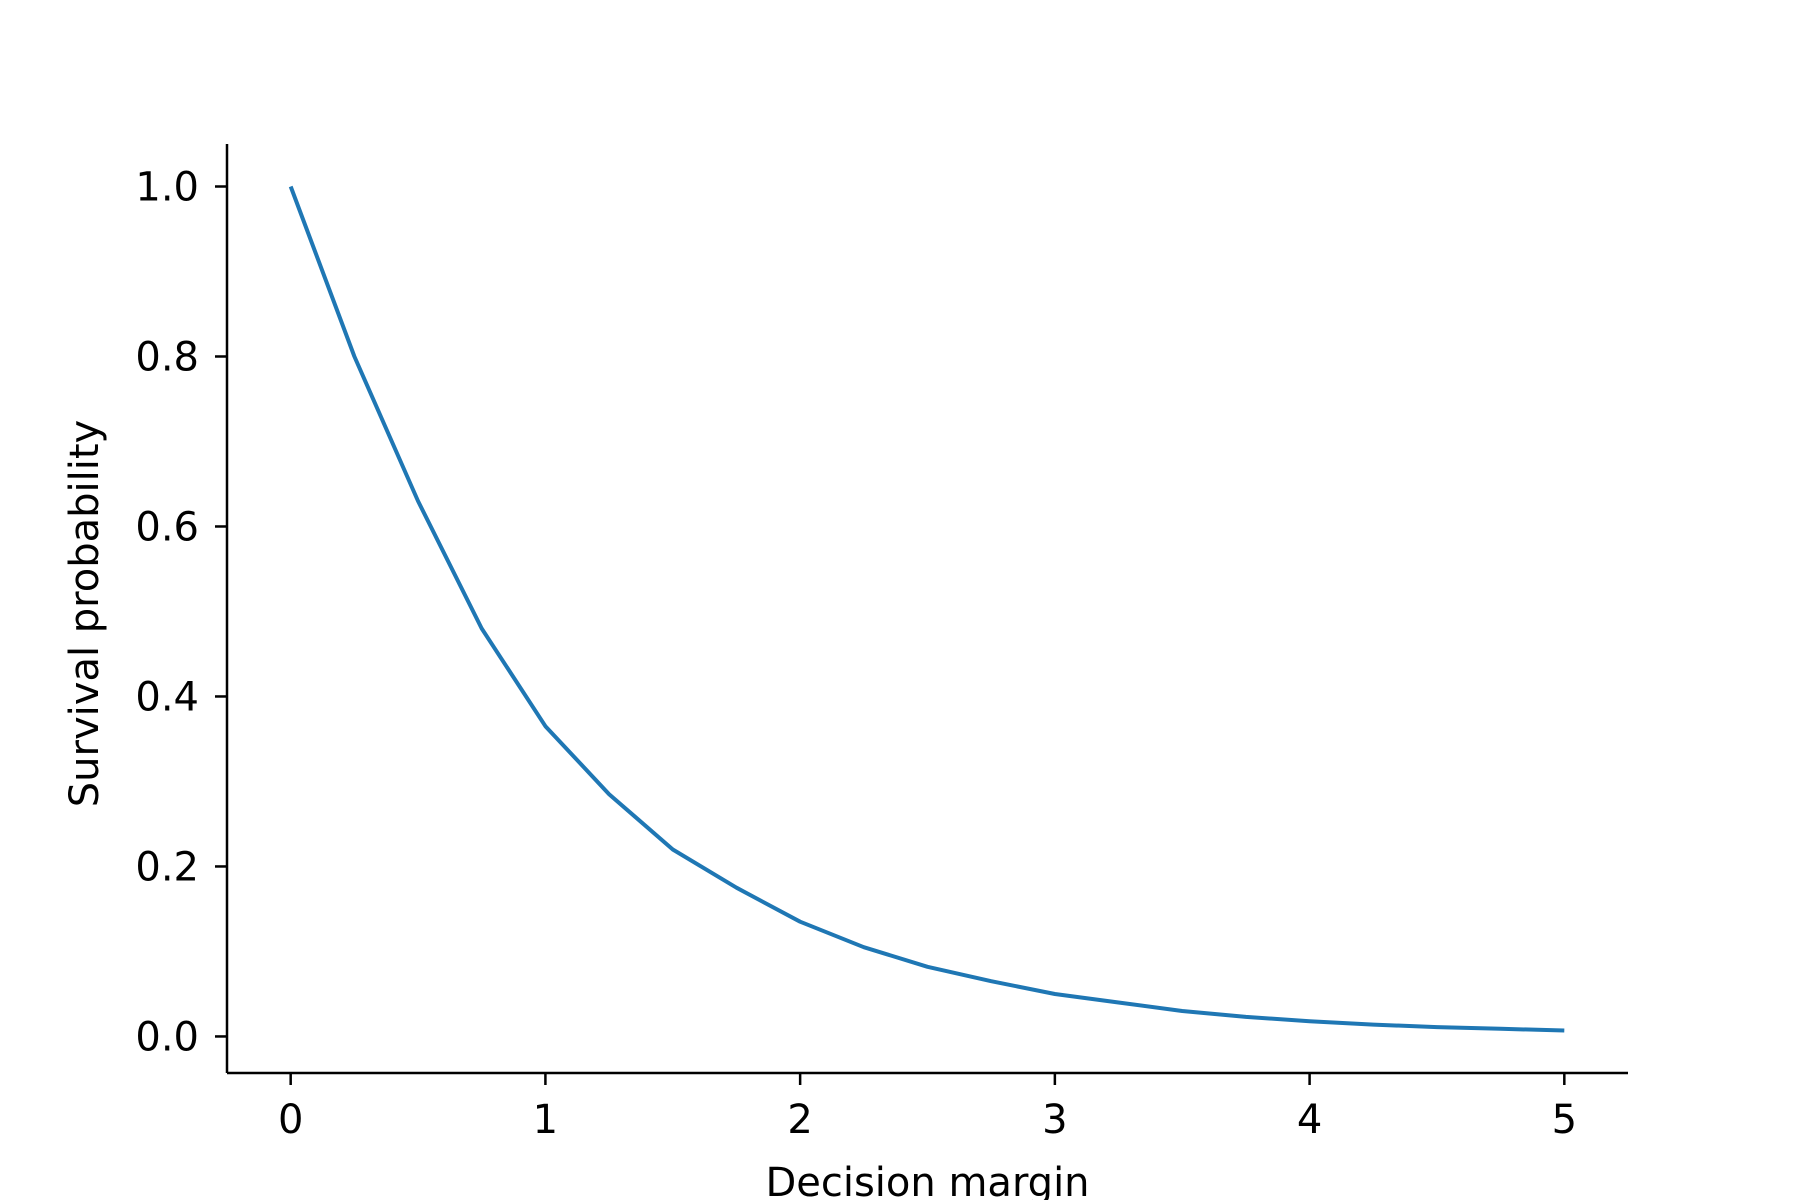 Image resolution: width=1800 pixels, height=1200 pixels. What do you see at coordinates (1564, 1120) in the screenshot?
I see `x-tick-label: 5` at bounding box center [1564, 1120].